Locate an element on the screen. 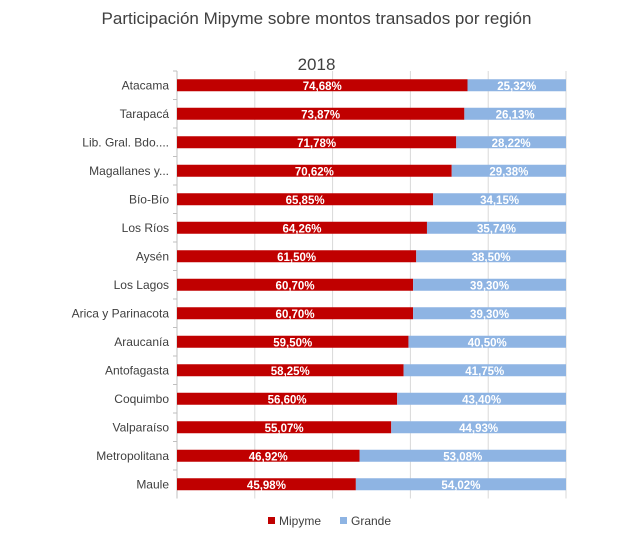 This screenshot has width=633, height=536. data-label: 46,92% is located at coordinates (268, 457).